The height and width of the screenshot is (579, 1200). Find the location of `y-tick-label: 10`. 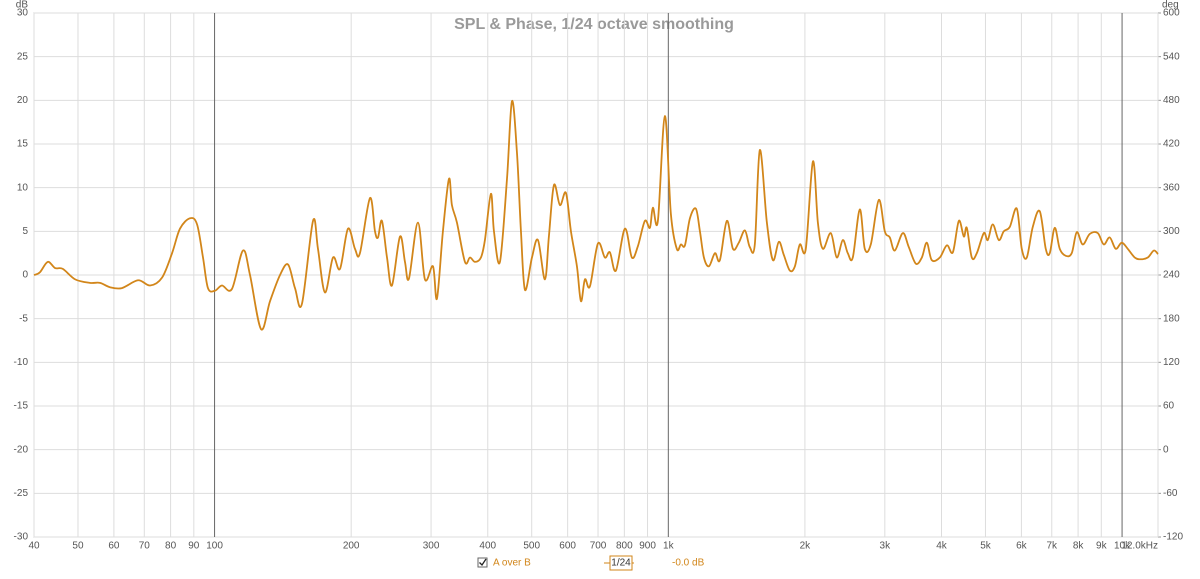

y-tick-label: 10 is located at coordinates (23, 187).